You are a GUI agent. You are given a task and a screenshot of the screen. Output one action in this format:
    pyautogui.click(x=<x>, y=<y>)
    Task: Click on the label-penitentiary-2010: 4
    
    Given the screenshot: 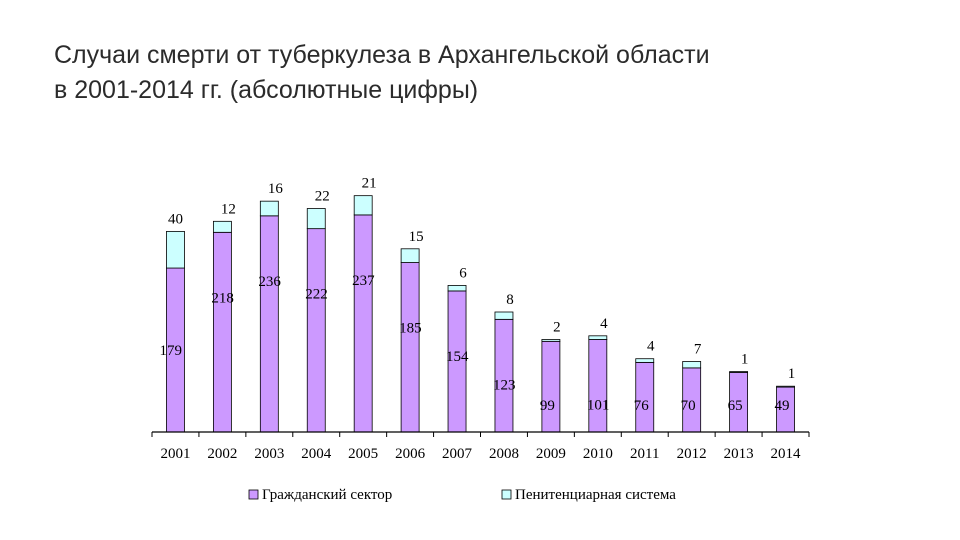 What is the action you would take?
    pyautogui.click(x=604, y=324)
    